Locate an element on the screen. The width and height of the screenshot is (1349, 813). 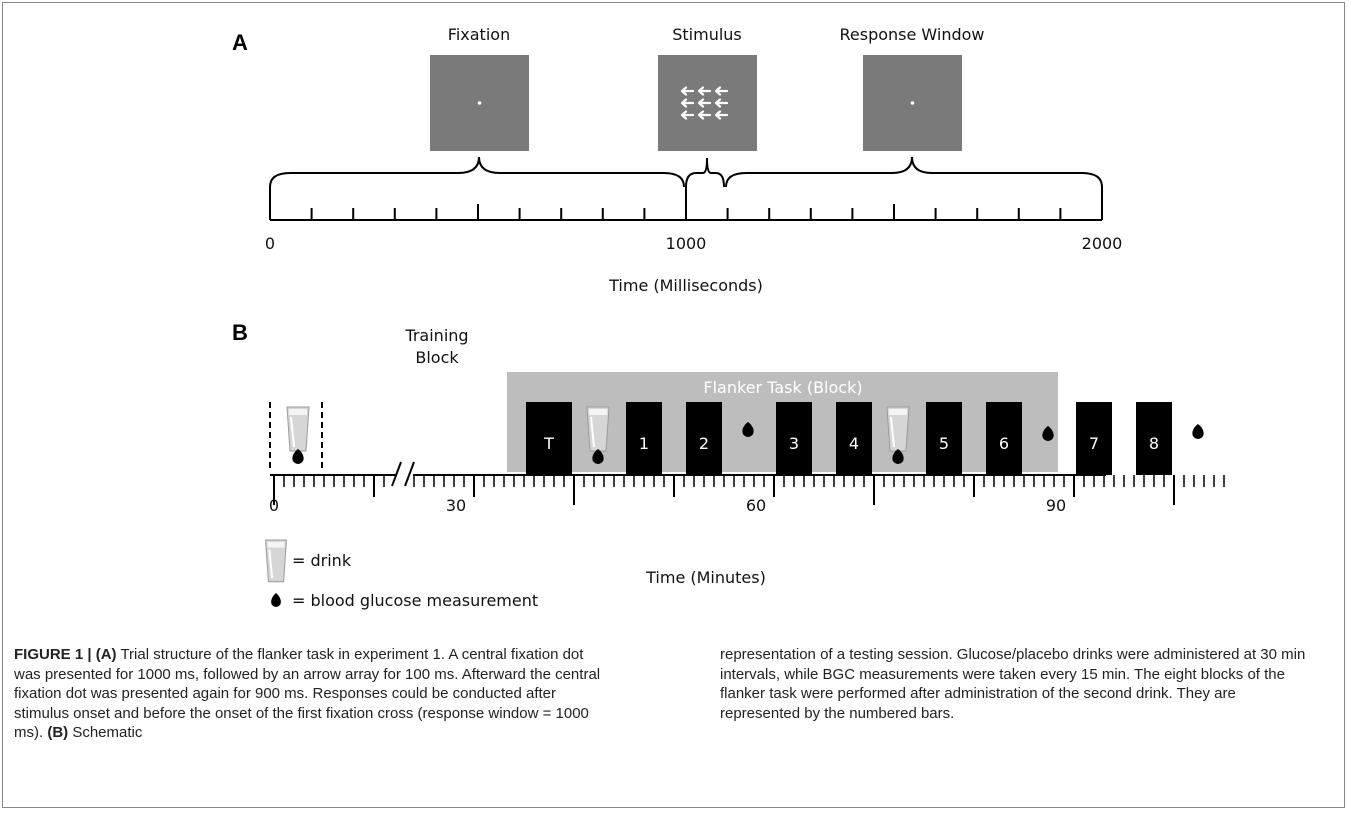
response-window-screen is located at coordinates (912, 103).